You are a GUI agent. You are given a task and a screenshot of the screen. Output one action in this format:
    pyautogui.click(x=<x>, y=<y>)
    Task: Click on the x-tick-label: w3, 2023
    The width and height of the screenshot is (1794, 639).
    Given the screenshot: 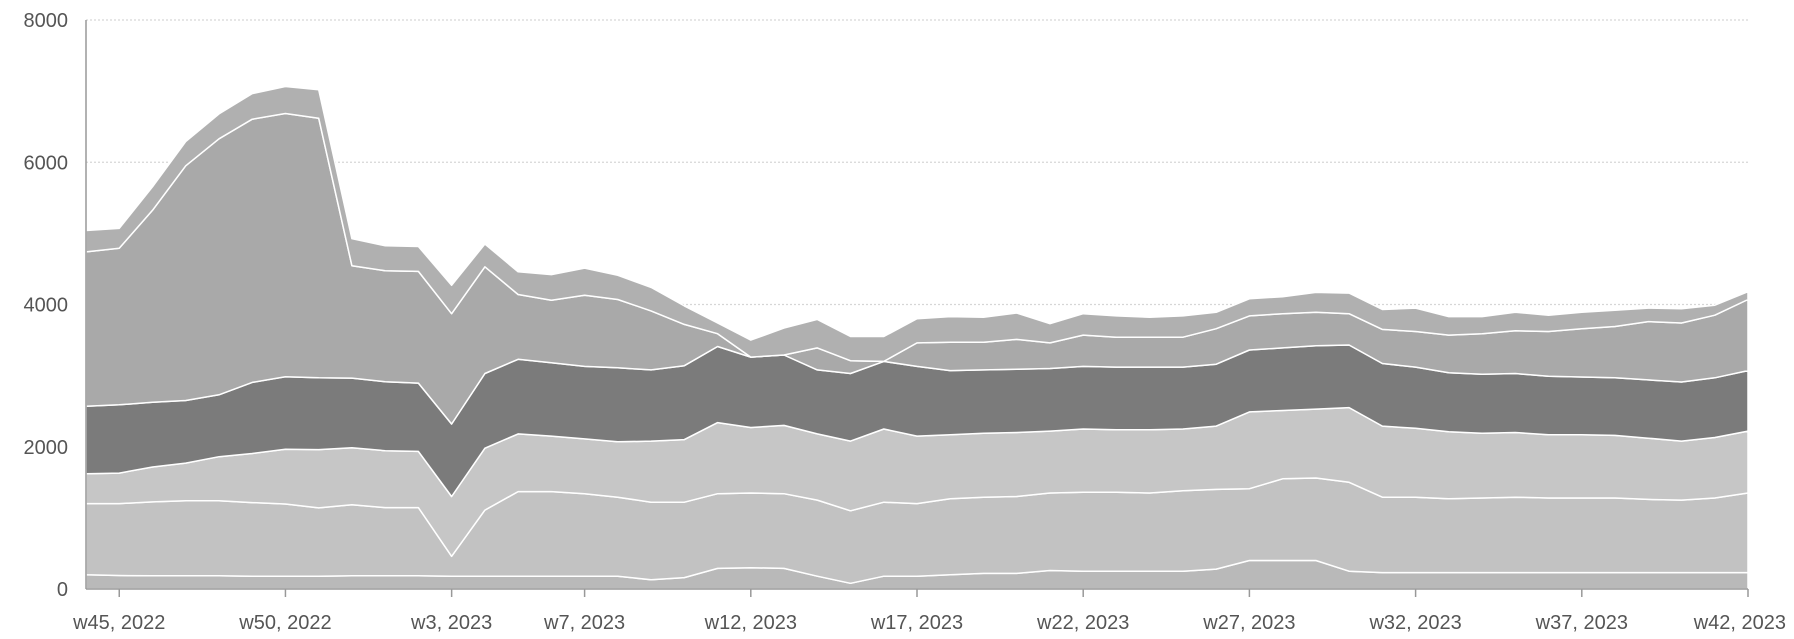 What is the action you would take?
    pyautogui.click(x=451, y=623)
    